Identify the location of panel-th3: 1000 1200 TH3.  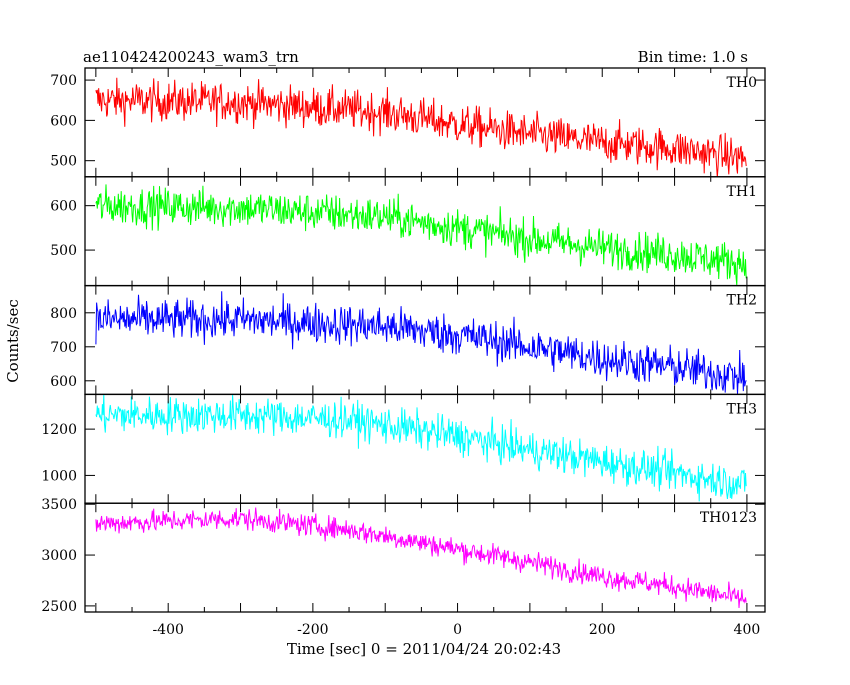
(403, 448).